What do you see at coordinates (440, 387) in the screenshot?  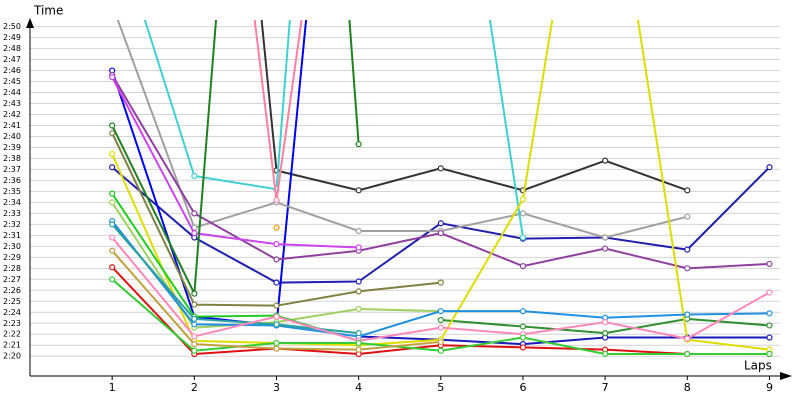 I see `x-tick-label: 5` at bounding box center [440, 387].